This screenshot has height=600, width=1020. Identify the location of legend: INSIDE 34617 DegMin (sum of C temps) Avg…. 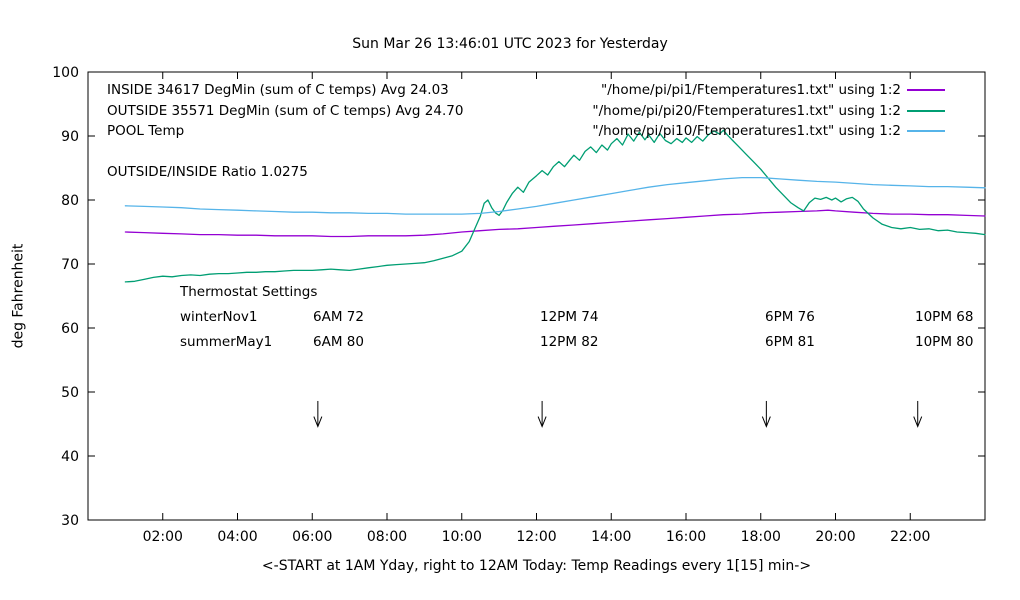
(526, 111).